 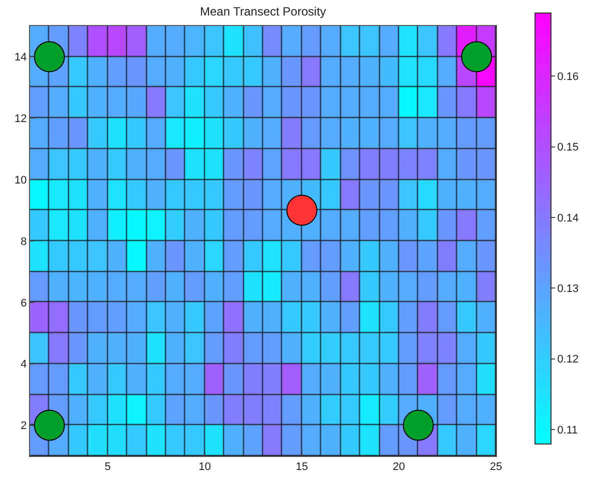 What do you see at coordinates (107, 467) in the screenshot?
I see `x-tick-label: 5` at bounding box center [107, 467].